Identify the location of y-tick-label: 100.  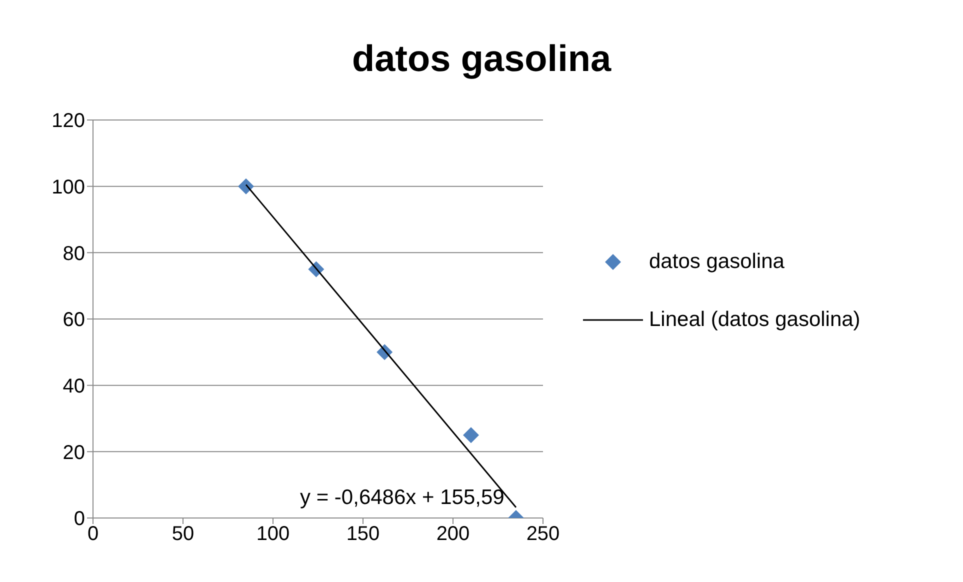
(68, 187).